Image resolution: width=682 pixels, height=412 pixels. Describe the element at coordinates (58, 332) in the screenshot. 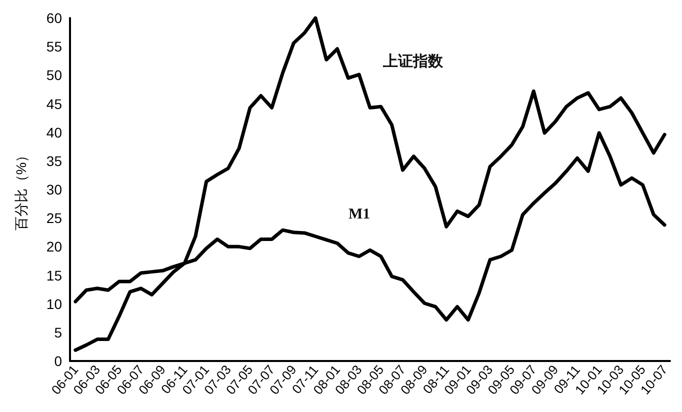

I see `y-tick-label: 5` at that location.